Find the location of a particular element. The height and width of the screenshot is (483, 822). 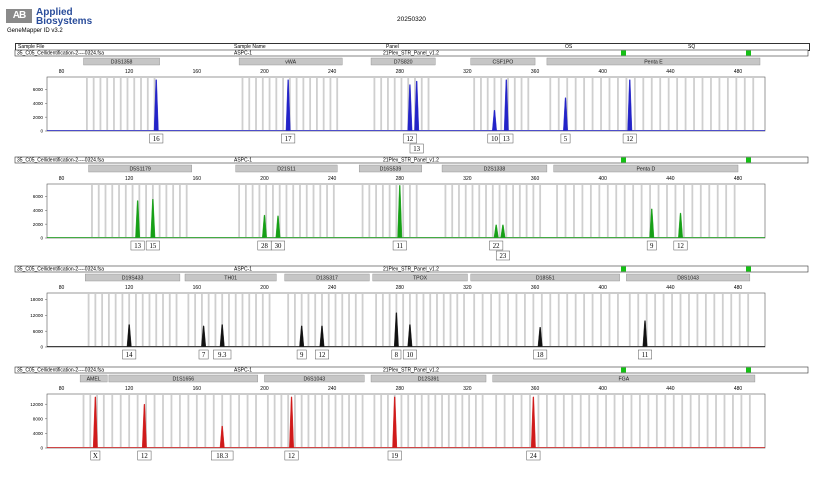

x-tick-label: 200 is located at coordinates (264, 389).